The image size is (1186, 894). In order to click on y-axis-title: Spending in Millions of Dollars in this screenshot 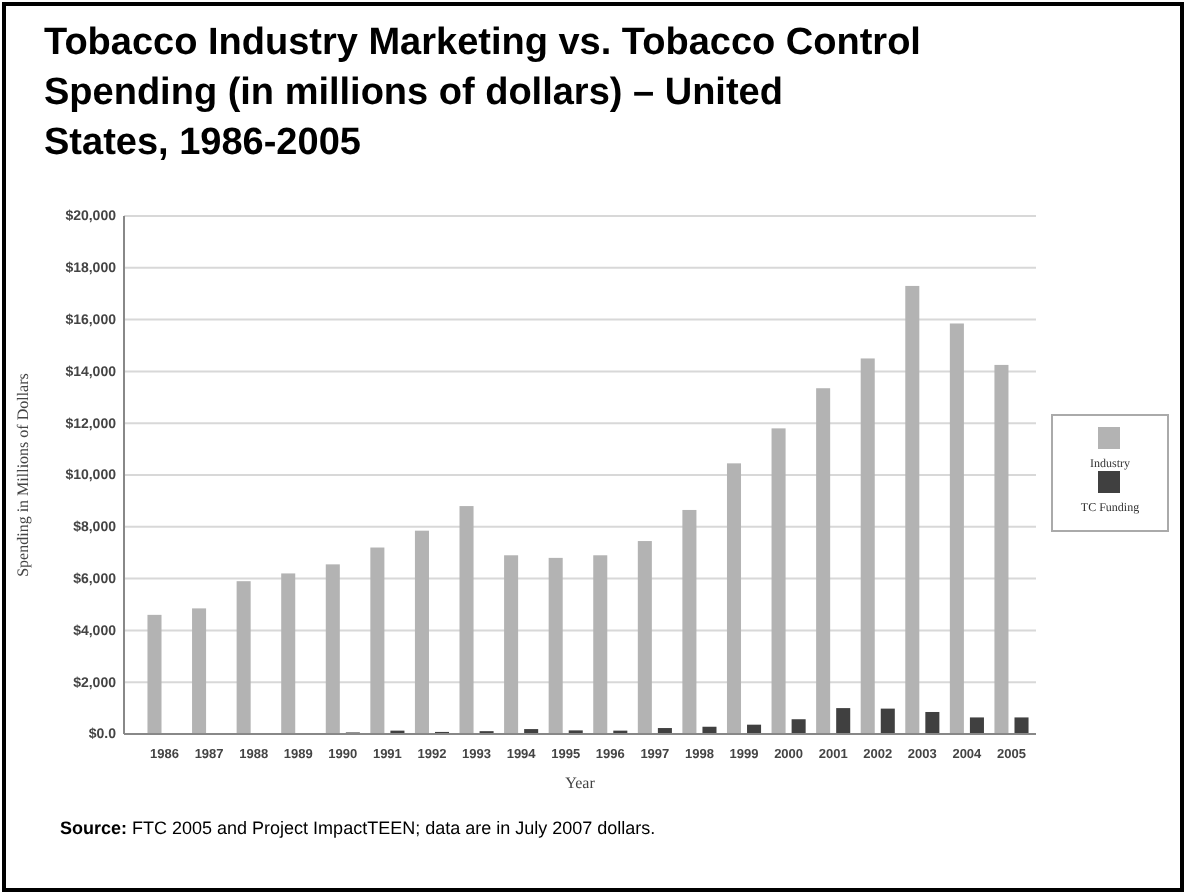, I will do `click(23, 475)`.